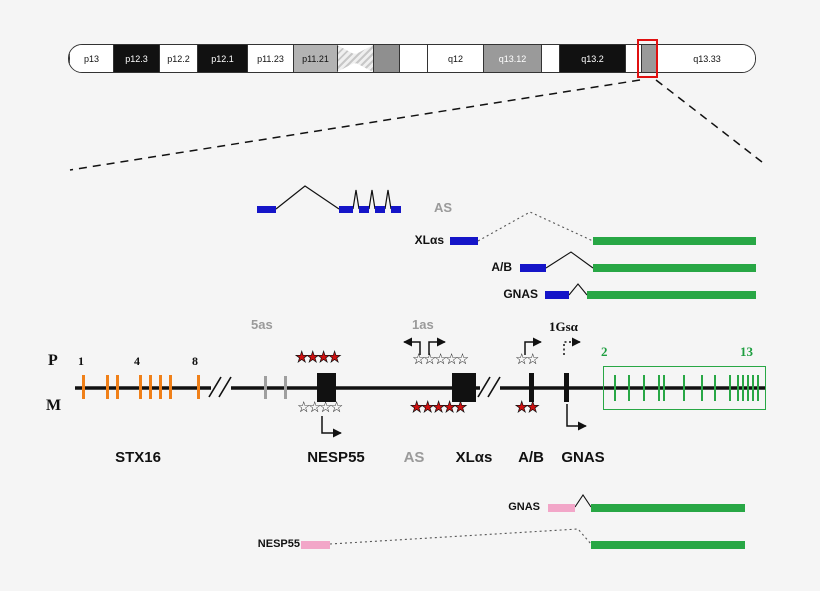 Image resolution: width=820 pixels, height=591 pixels. I want to click on ab-transcript-label: A/B, so click(501, 267).